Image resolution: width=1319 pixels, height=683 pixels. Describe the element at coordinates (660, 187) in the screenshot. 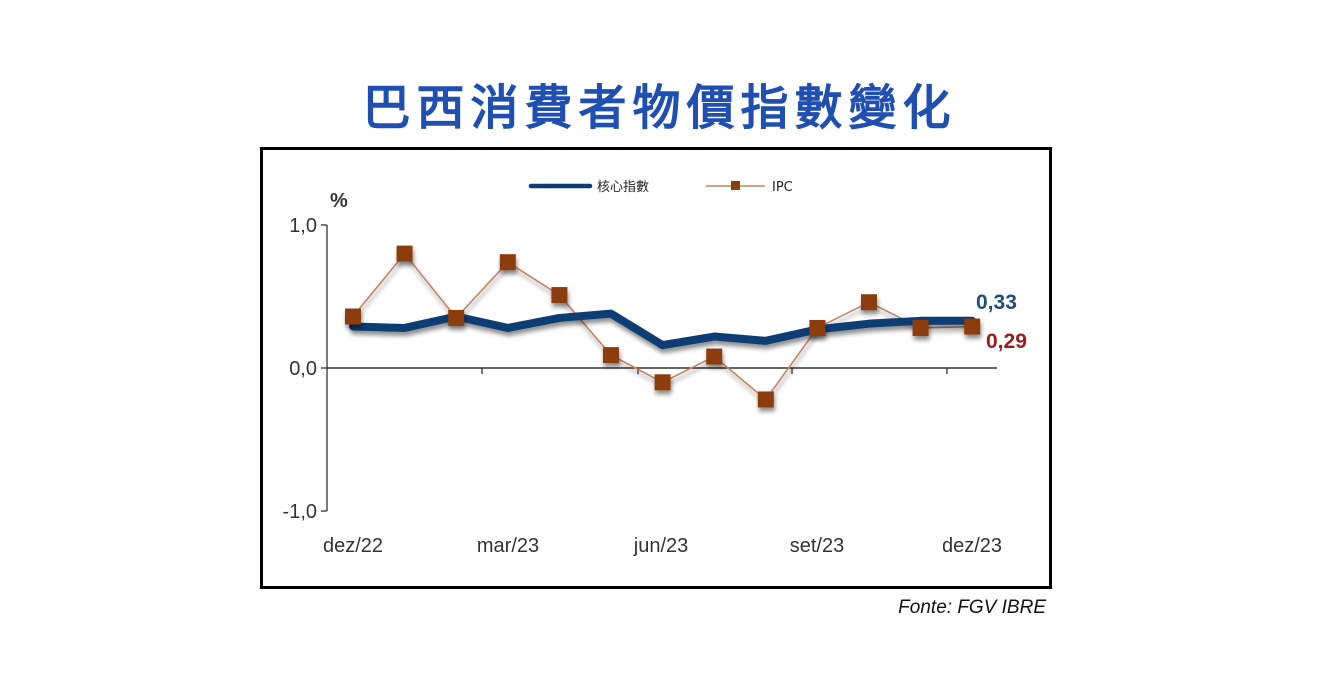

I see `chart-legend: 核心指數 IPC` at that location.